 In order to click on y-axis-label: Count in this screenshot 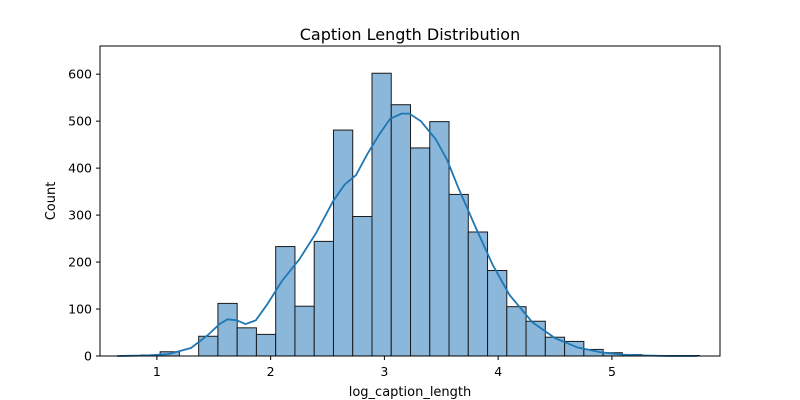, I will do `click(51, 201)`.